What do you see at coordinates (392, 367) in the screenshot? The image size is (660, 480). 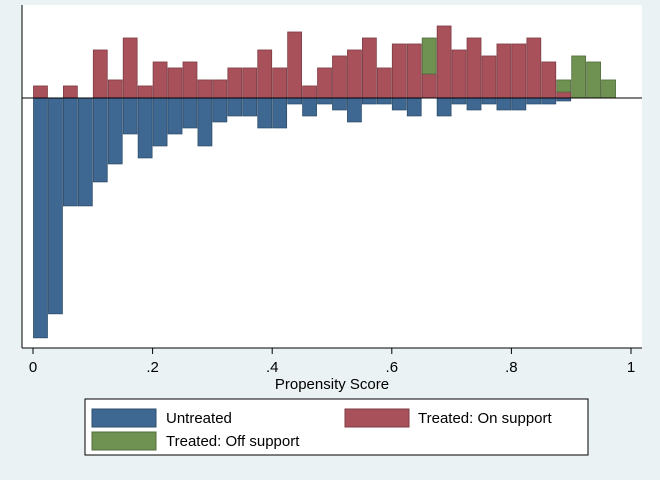 I see `x-tick-label: .6` at bounding box center [392, 367].